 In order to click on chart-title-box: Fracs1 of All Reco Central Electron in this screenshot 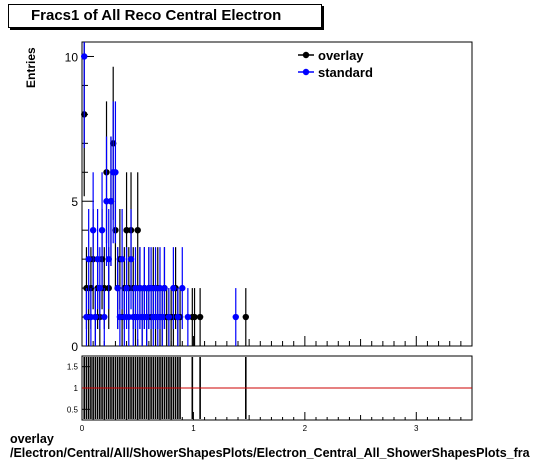, I will do `click(165, 16)`.